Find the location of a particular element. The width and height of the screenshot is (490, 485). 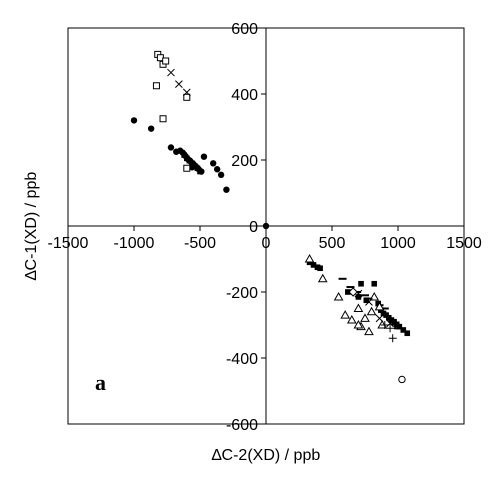

x-tick-label: 1500 is located at coordinates (464, 243).